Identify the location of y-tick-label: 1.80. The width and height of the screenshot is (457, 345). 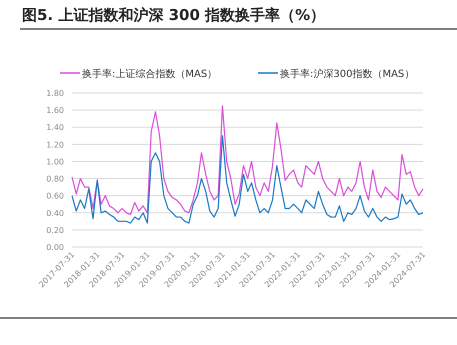
(55, 93).